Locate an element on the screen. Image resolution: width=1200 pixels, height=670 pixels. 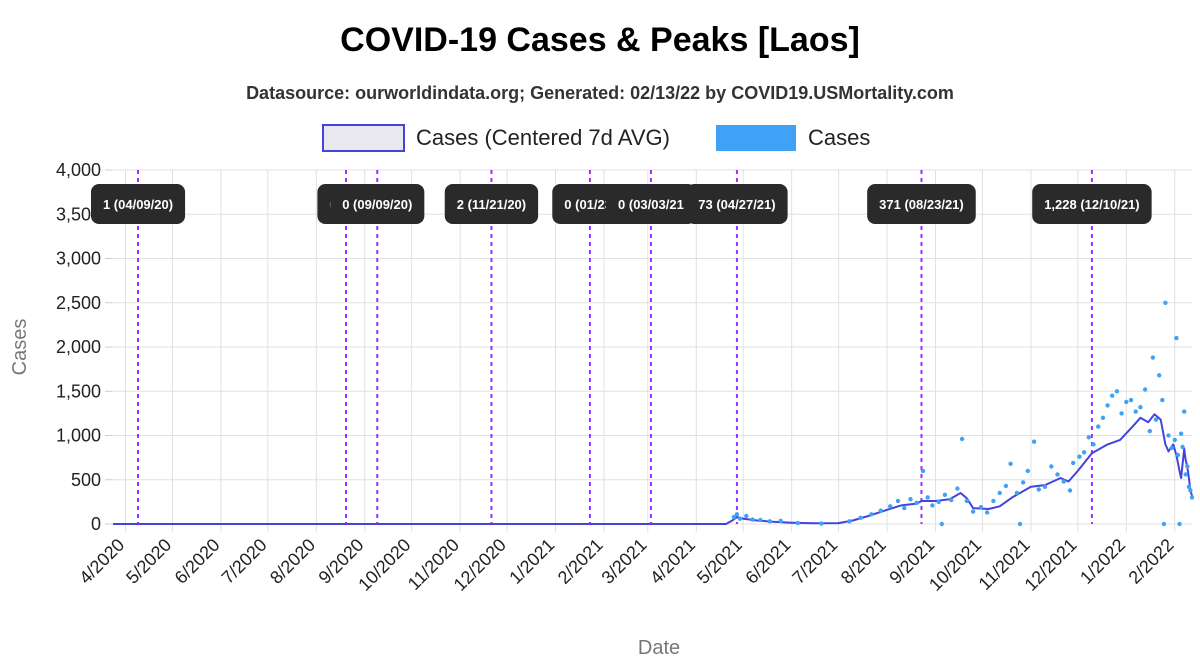
x-tick-label: 10/2021 is located at coordinates (955, 565).